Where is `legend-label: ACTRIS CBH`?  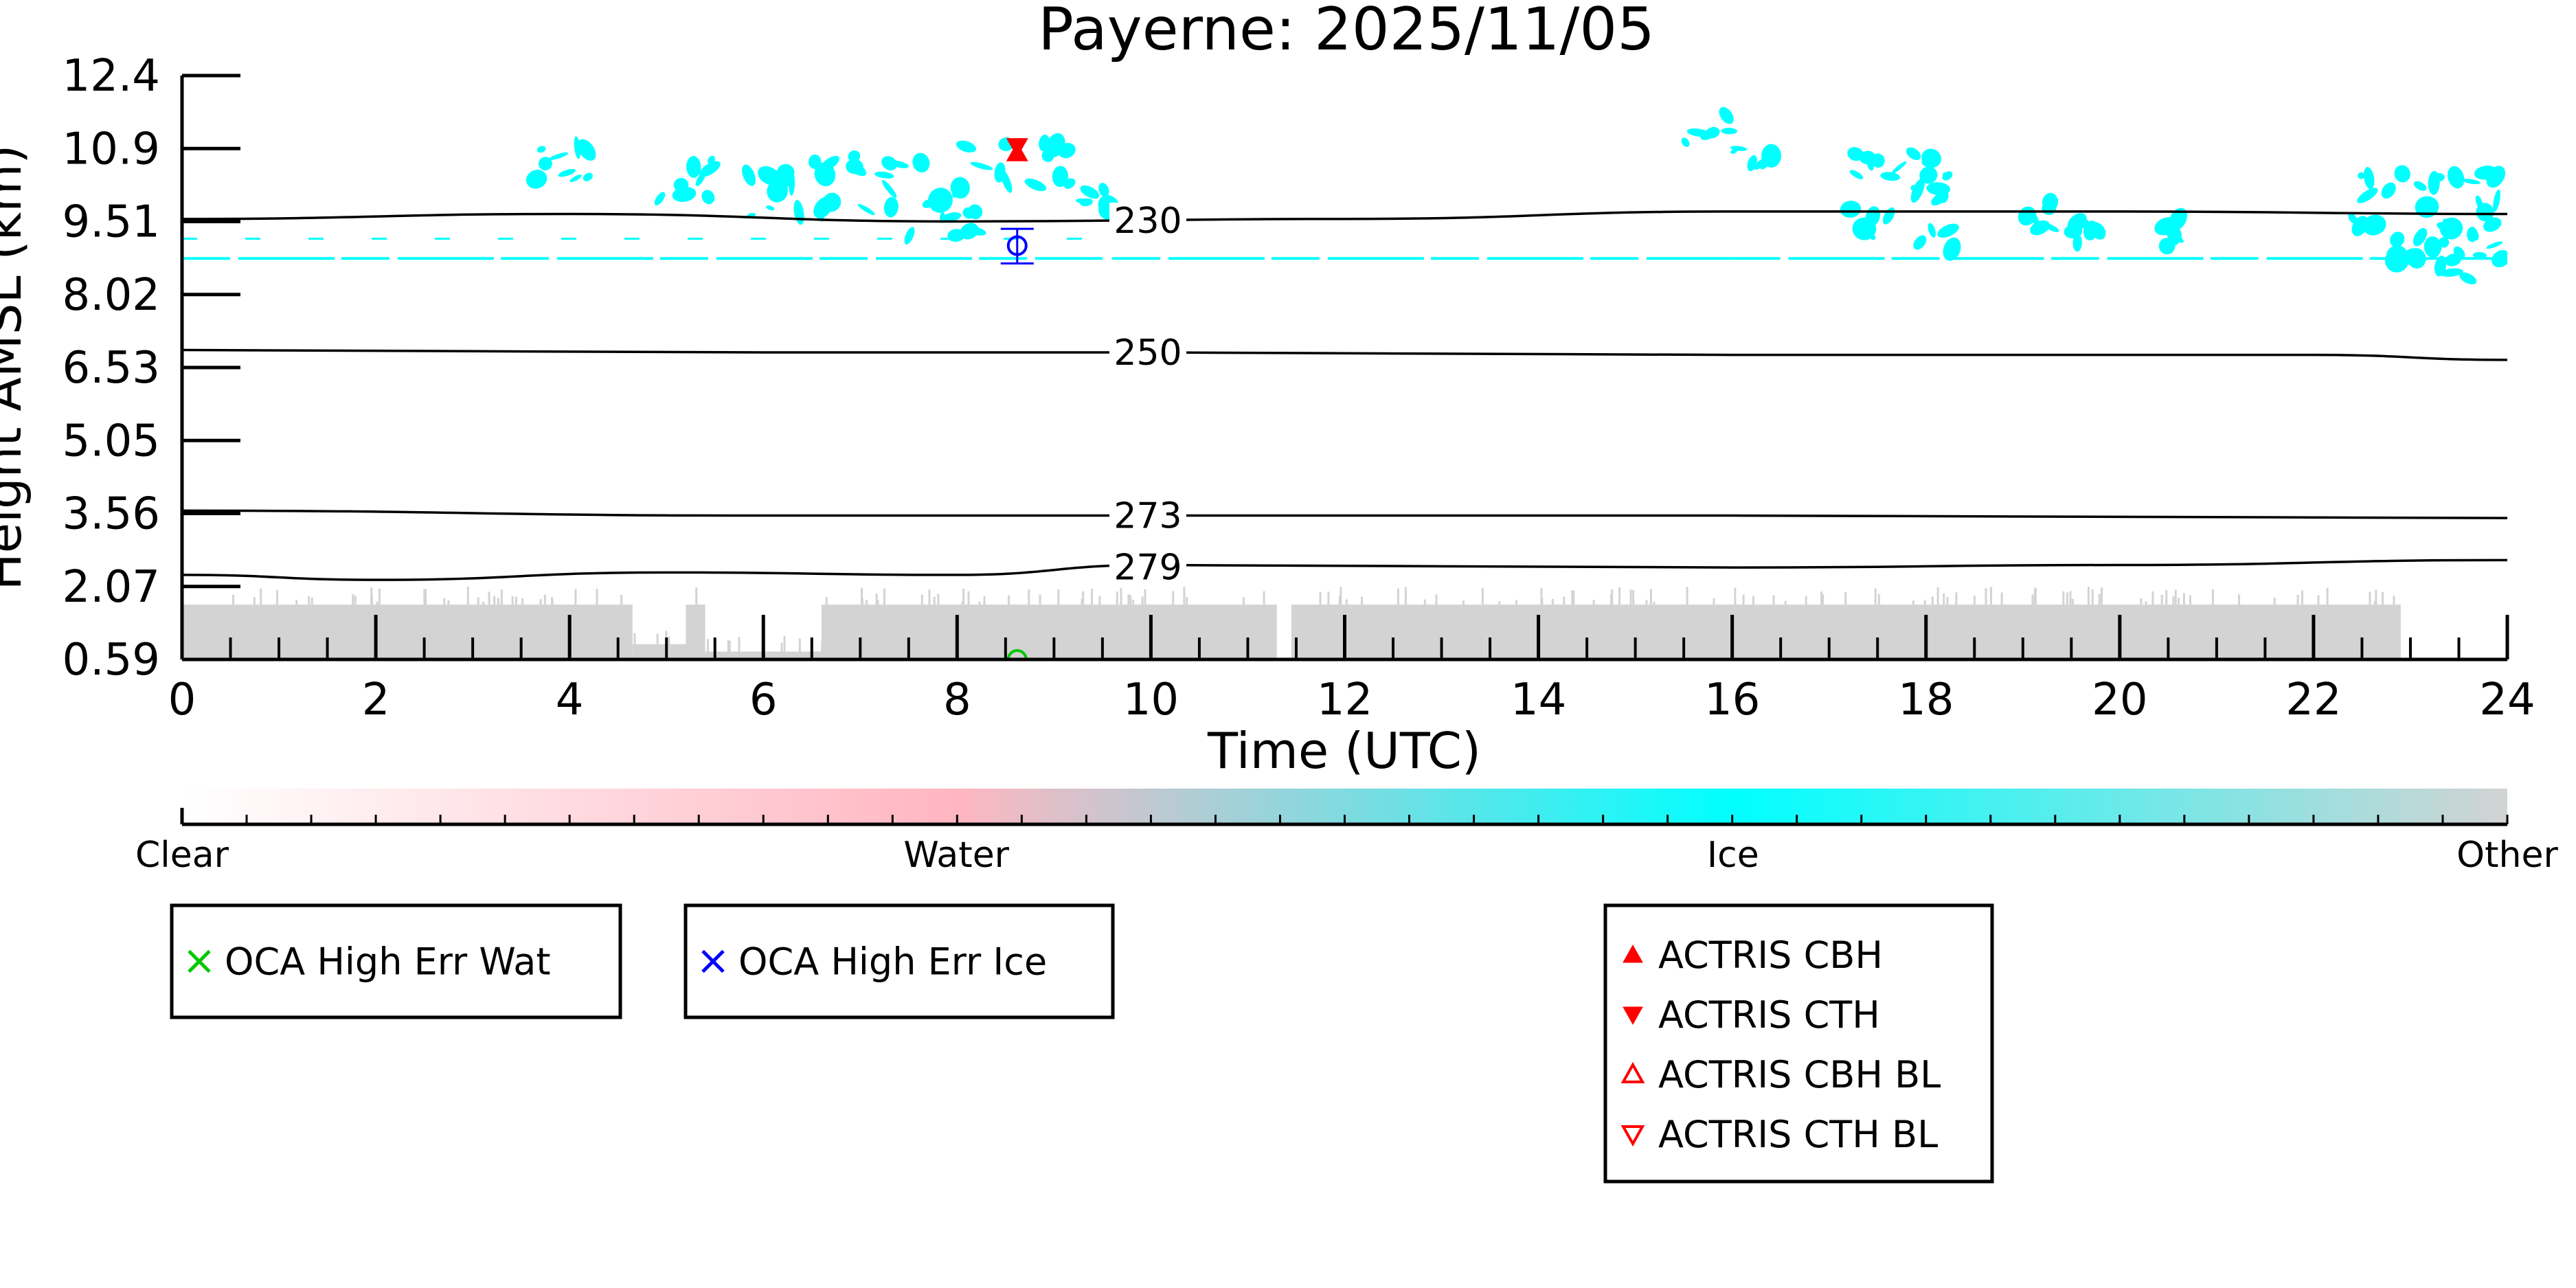
legend-label: ACTRIS CBH is located at coordinates (1770, 955).